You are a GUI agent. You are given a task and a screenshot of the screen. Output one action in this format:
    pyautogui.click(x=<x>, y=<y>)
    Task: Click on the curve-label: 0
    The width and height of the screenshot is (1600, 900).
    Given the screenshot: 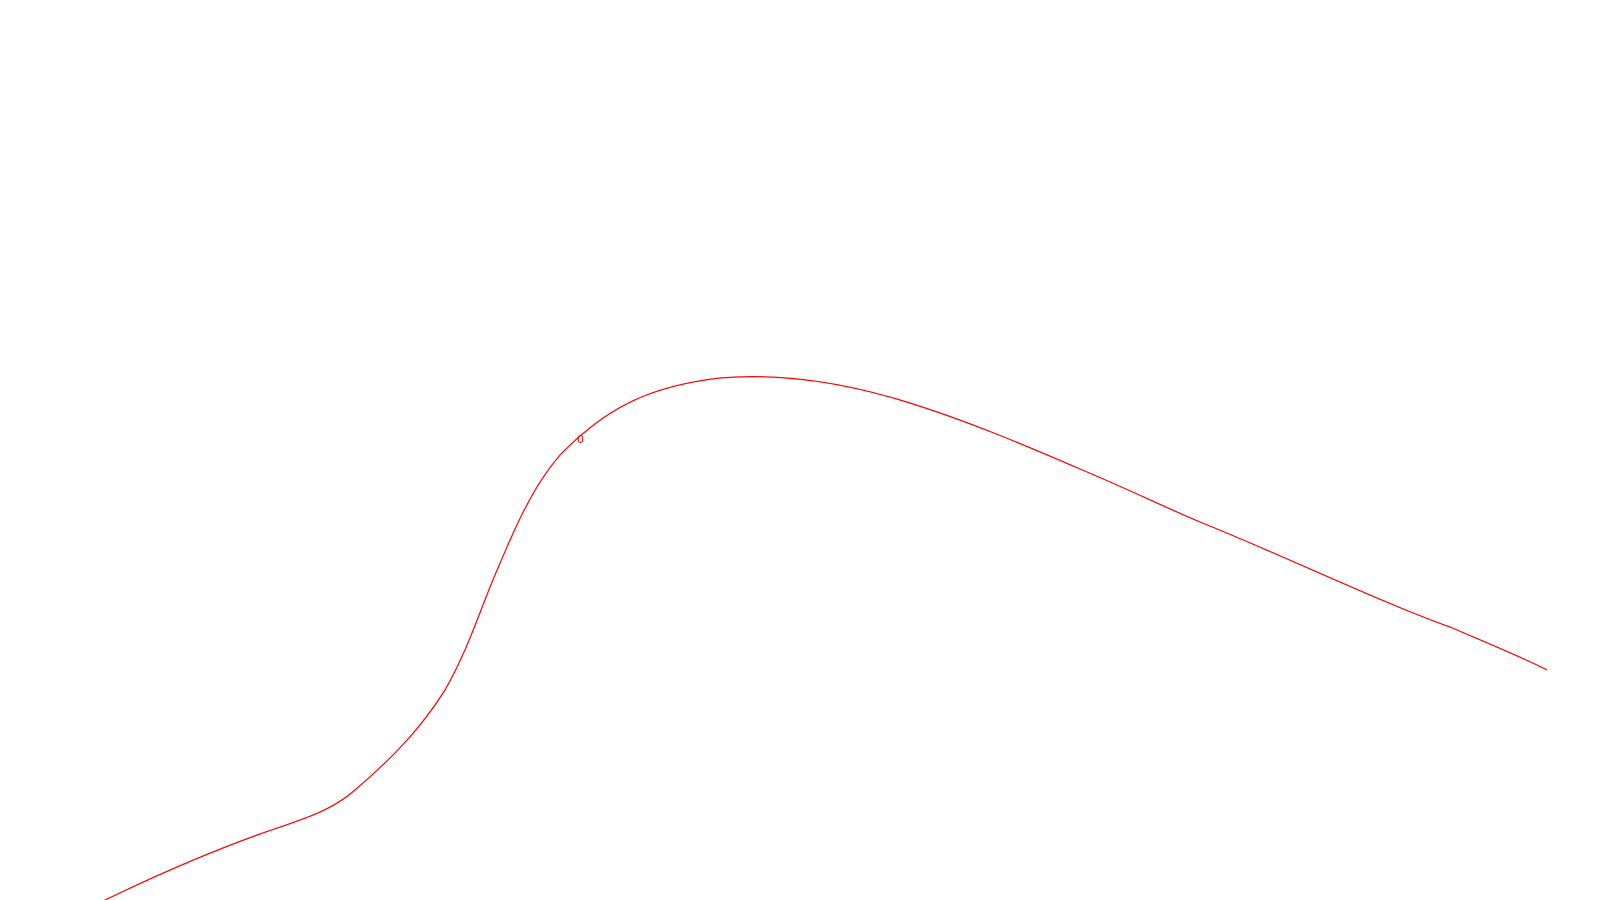 What is the action you would take?
    pyautogui.click(x=580, y=439)
    